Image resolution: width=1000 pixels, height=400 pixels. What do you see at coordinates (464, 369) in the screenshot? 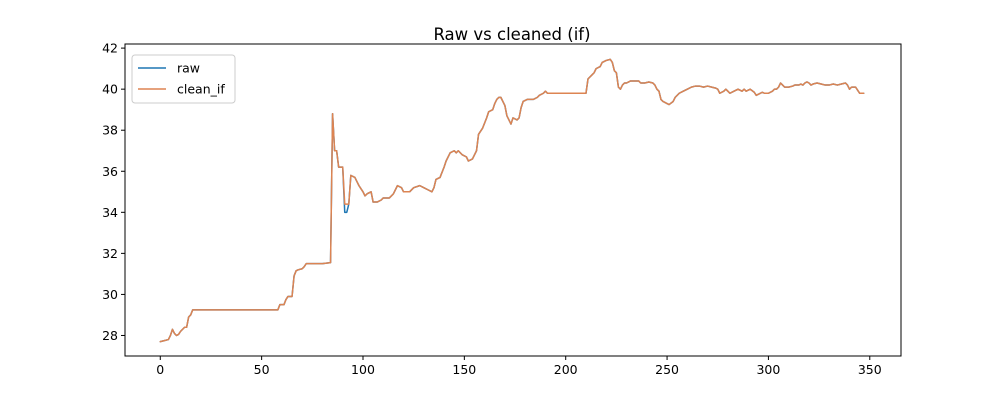
I see `x-tick-label: 150` at bounding box center [464, 369].